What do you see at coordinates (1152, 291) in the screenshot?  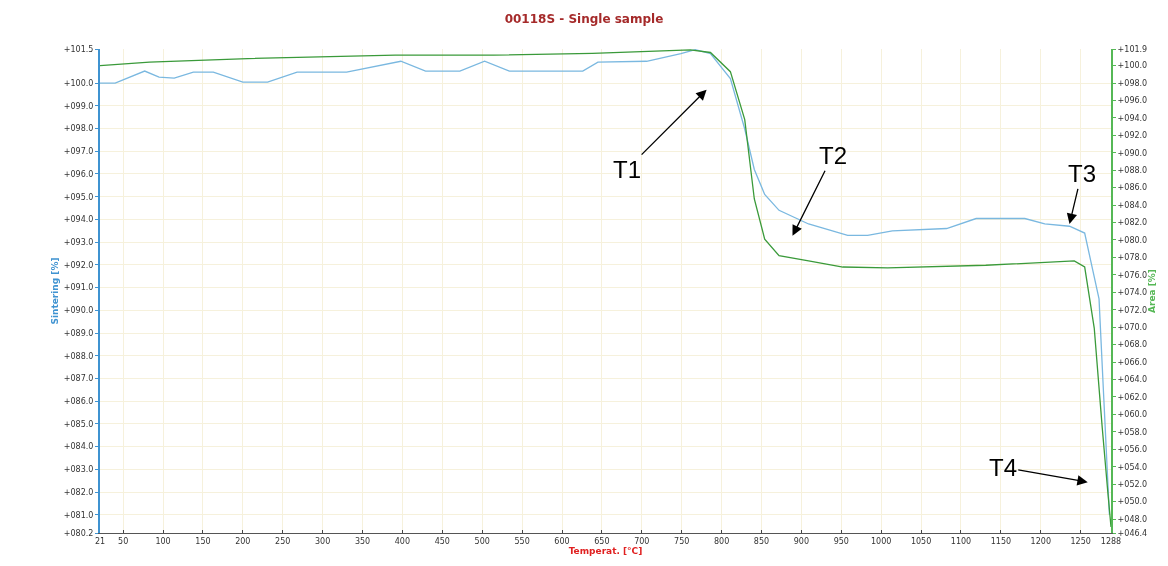 I see `y2-axis-title: Area [%]` at bounding box center [1152, 291].